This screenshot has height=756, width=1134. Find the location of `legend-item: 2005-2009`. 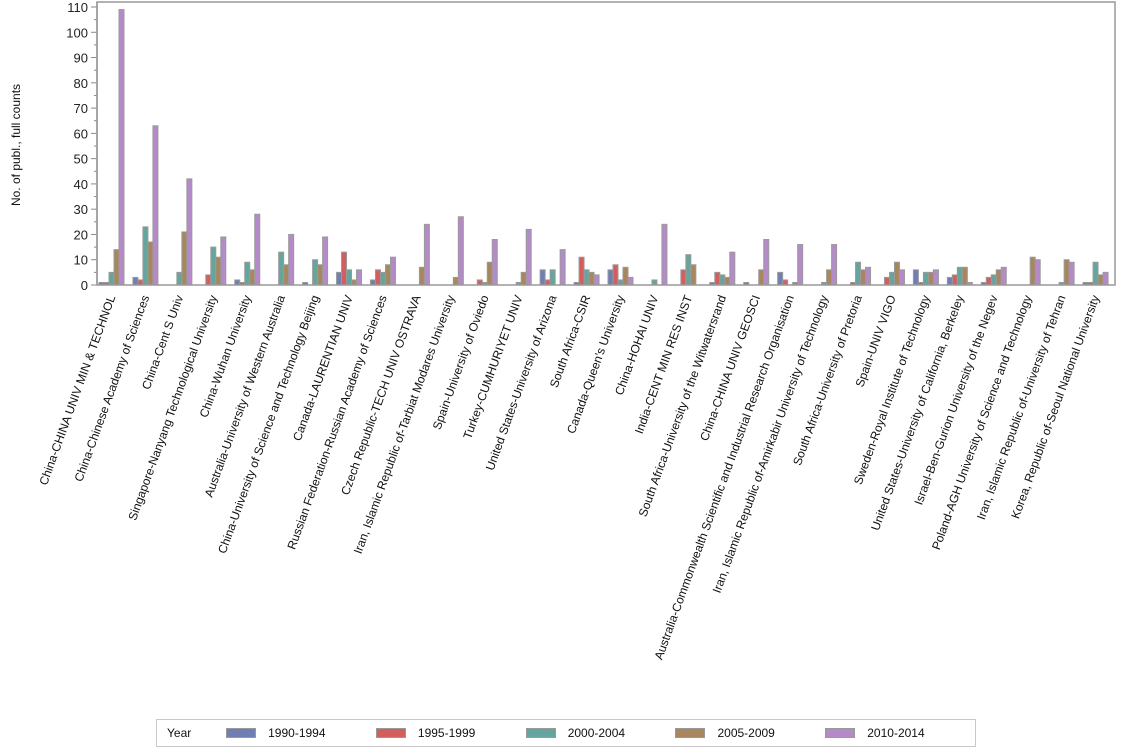

legend-item: 2005-2009 is located at coordinates (750, 733).